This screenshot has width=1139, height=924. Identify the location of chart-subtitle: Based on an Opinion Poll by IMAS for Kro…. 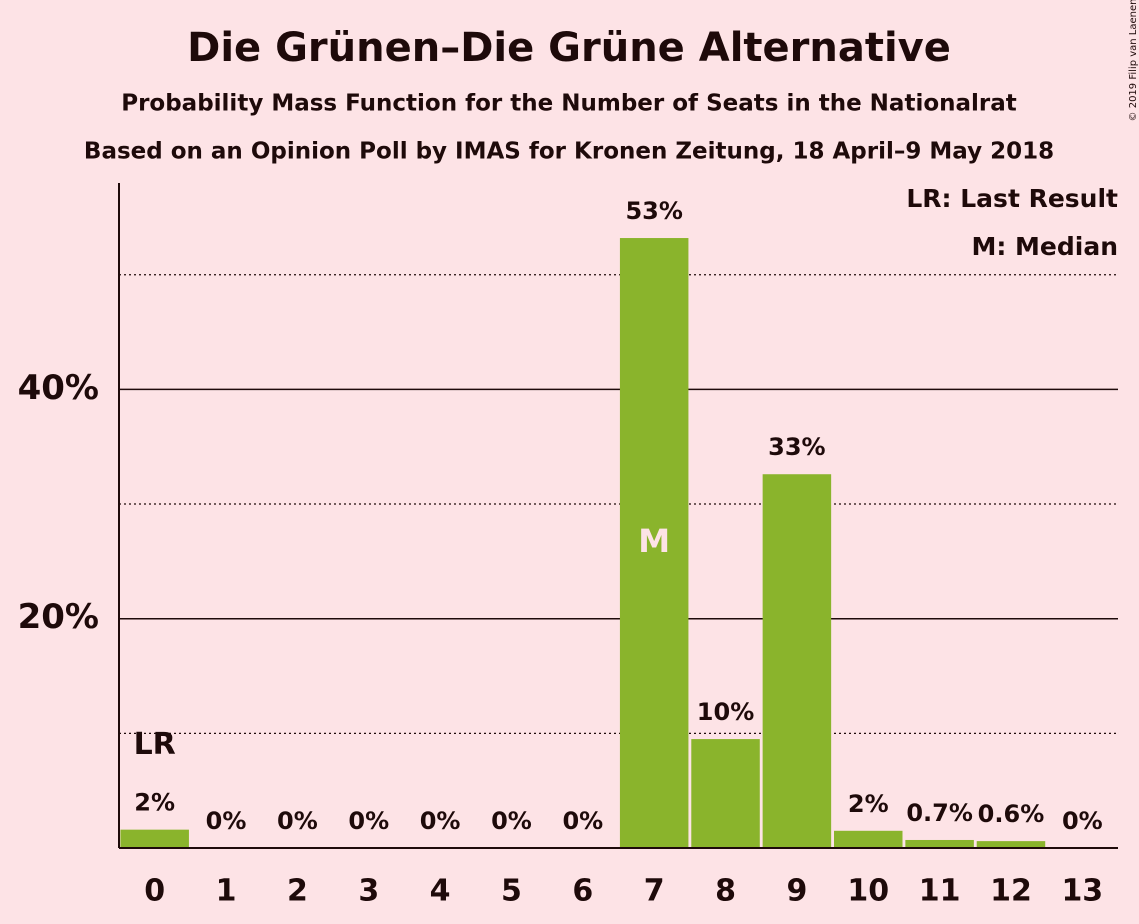
(569, 152).